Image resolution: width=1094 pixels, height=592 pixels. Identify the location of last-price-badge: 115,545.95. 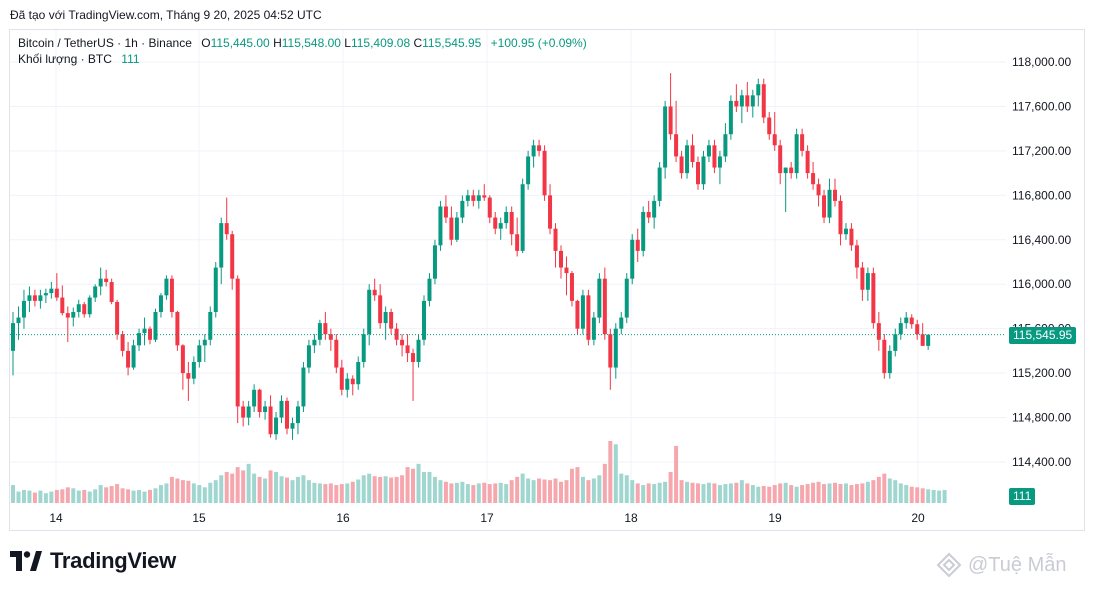
(1043, 335).